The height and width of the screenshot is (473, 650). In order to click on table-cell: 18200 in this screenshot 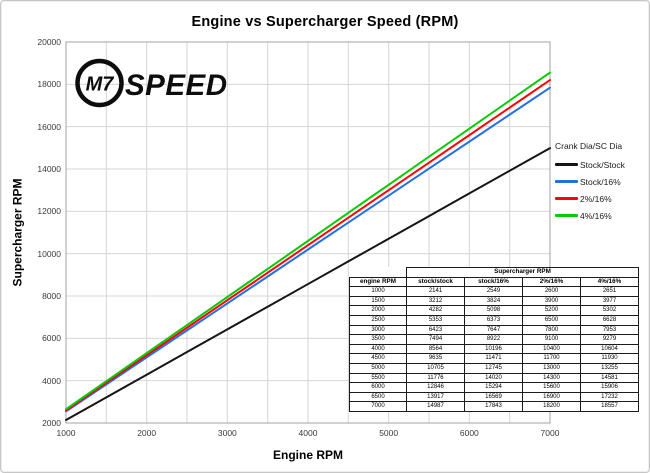, I will do `click(551, 406)`.